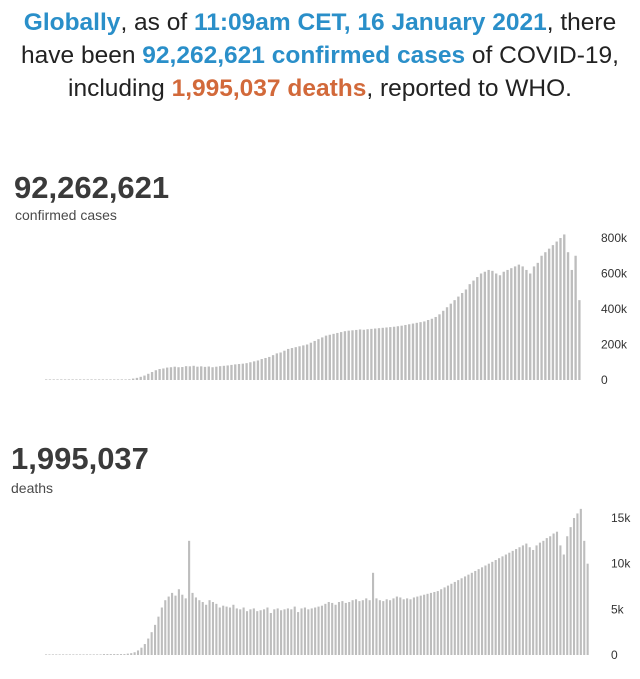 The image size is (640, 679). I want to click on report-datetime: 11:09am CET, 16 January 2021, so click(370, 22).